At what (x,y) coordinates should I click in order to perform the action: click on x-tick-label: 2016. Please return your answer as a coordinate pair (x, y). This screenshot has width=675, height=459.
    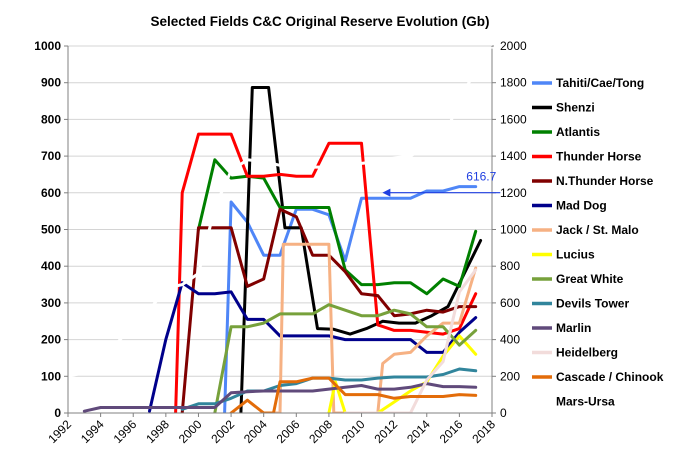
    Looking at the image, I should click on (451, 431).